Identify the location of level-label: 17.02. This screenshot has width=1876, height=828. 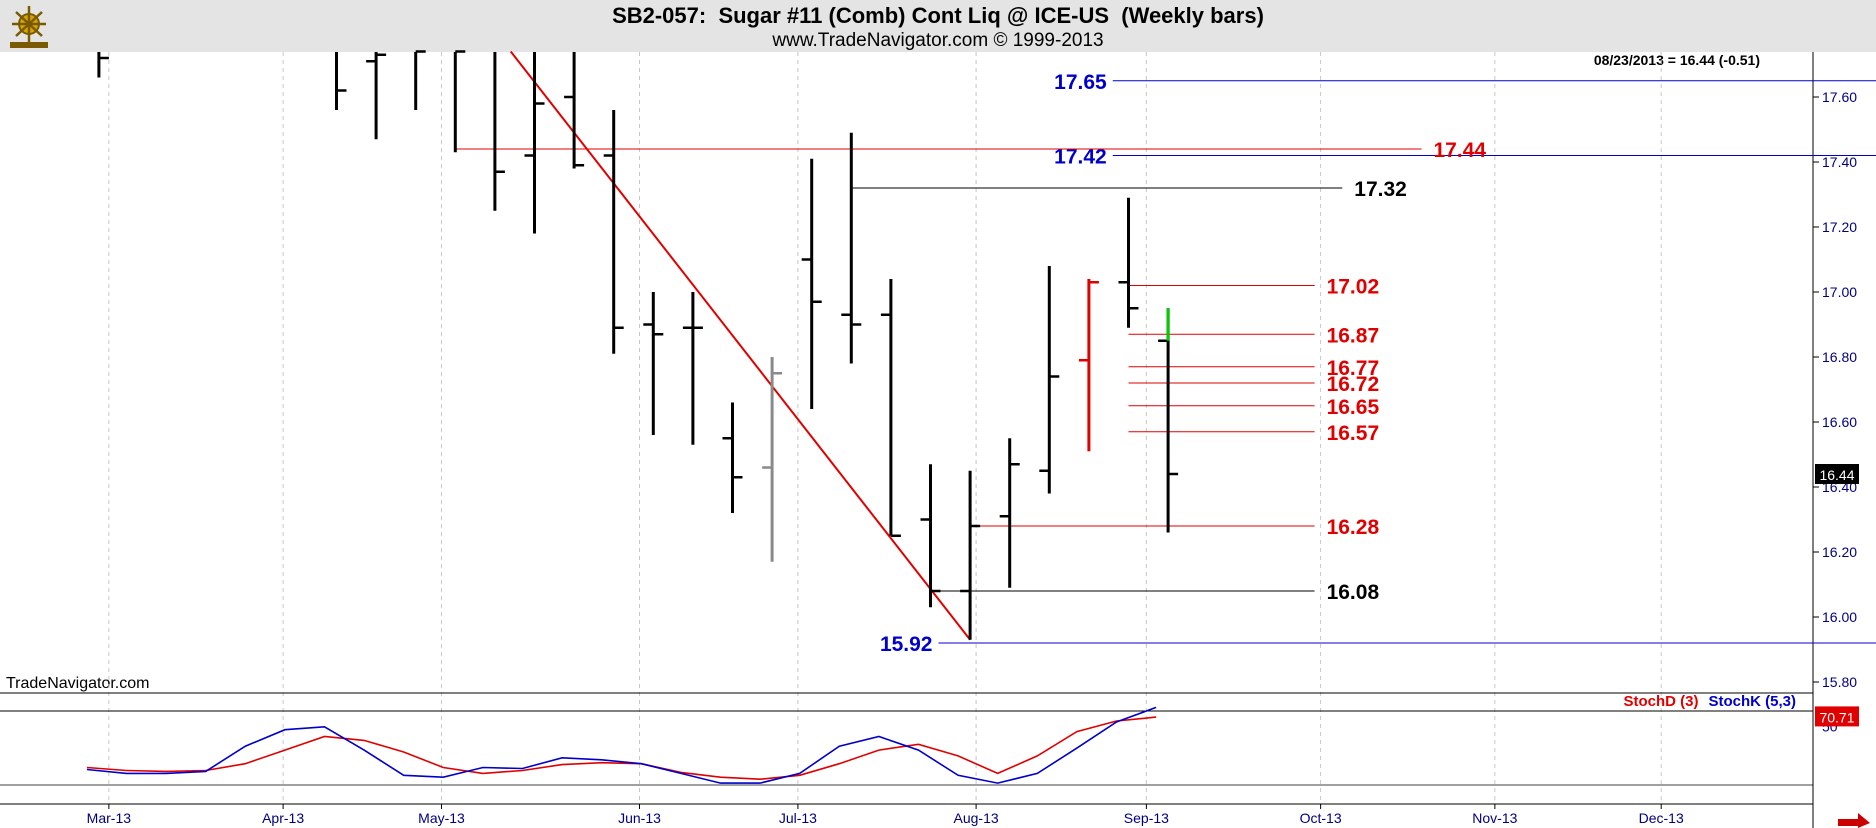
(1353, 287).